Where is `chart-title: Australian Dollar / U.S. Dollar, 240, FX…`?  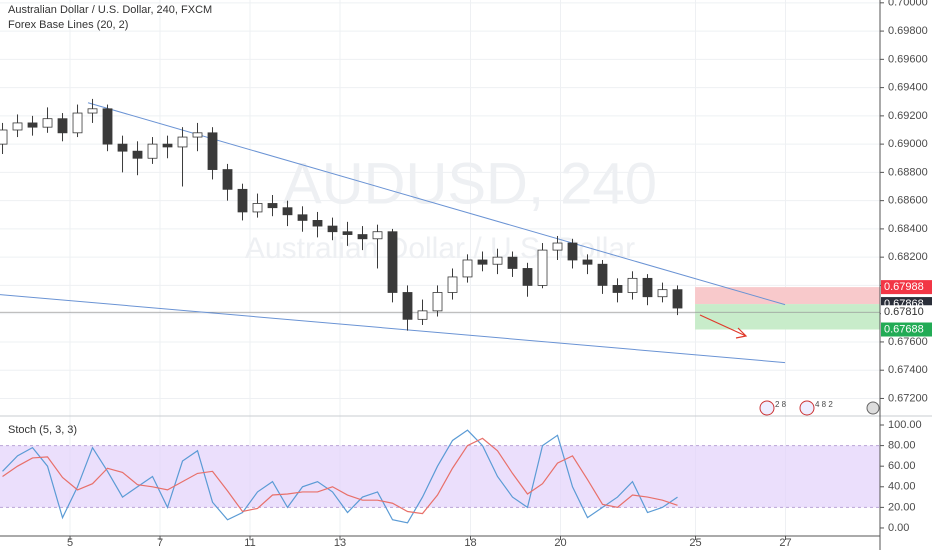 chart-title: Australian Dollar / U.S. Dollar, 240, FX… is located at coordinates (110, 10).